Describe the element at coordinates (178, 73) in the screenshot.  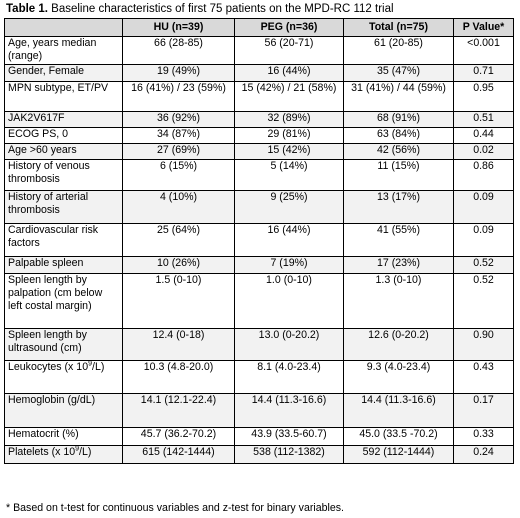
I see `cell-hu: 19 (49%)` at that location.